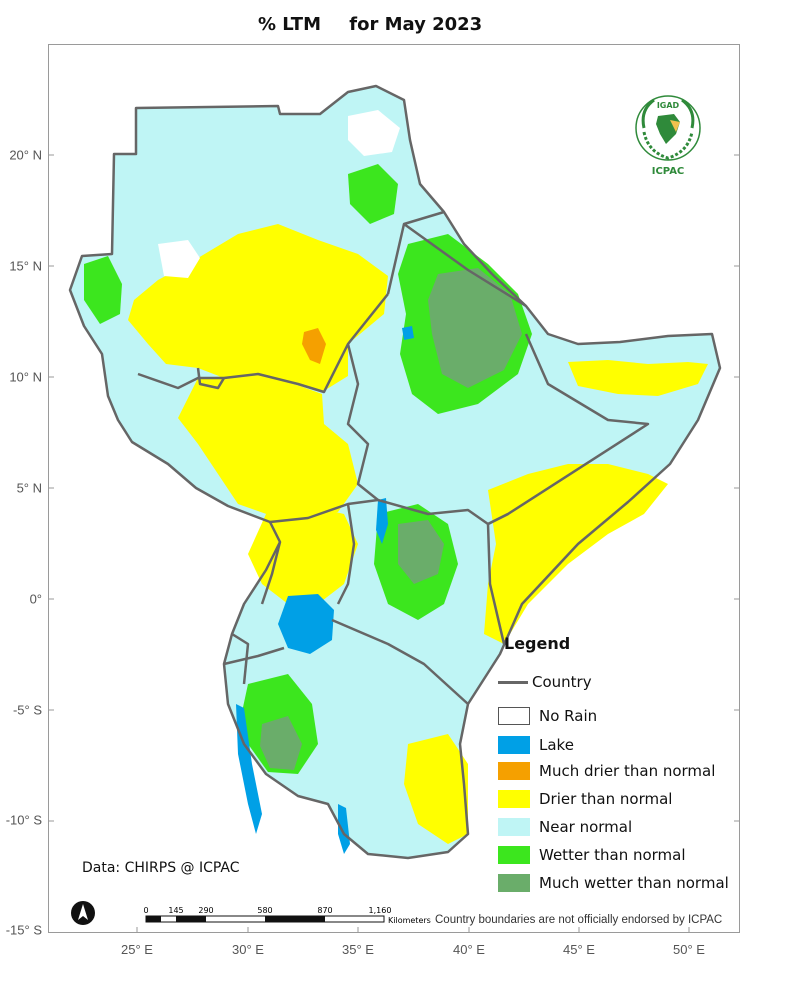  I want to click on igad-emblem-icon: IGAD ICPAC, so click(668, 135).